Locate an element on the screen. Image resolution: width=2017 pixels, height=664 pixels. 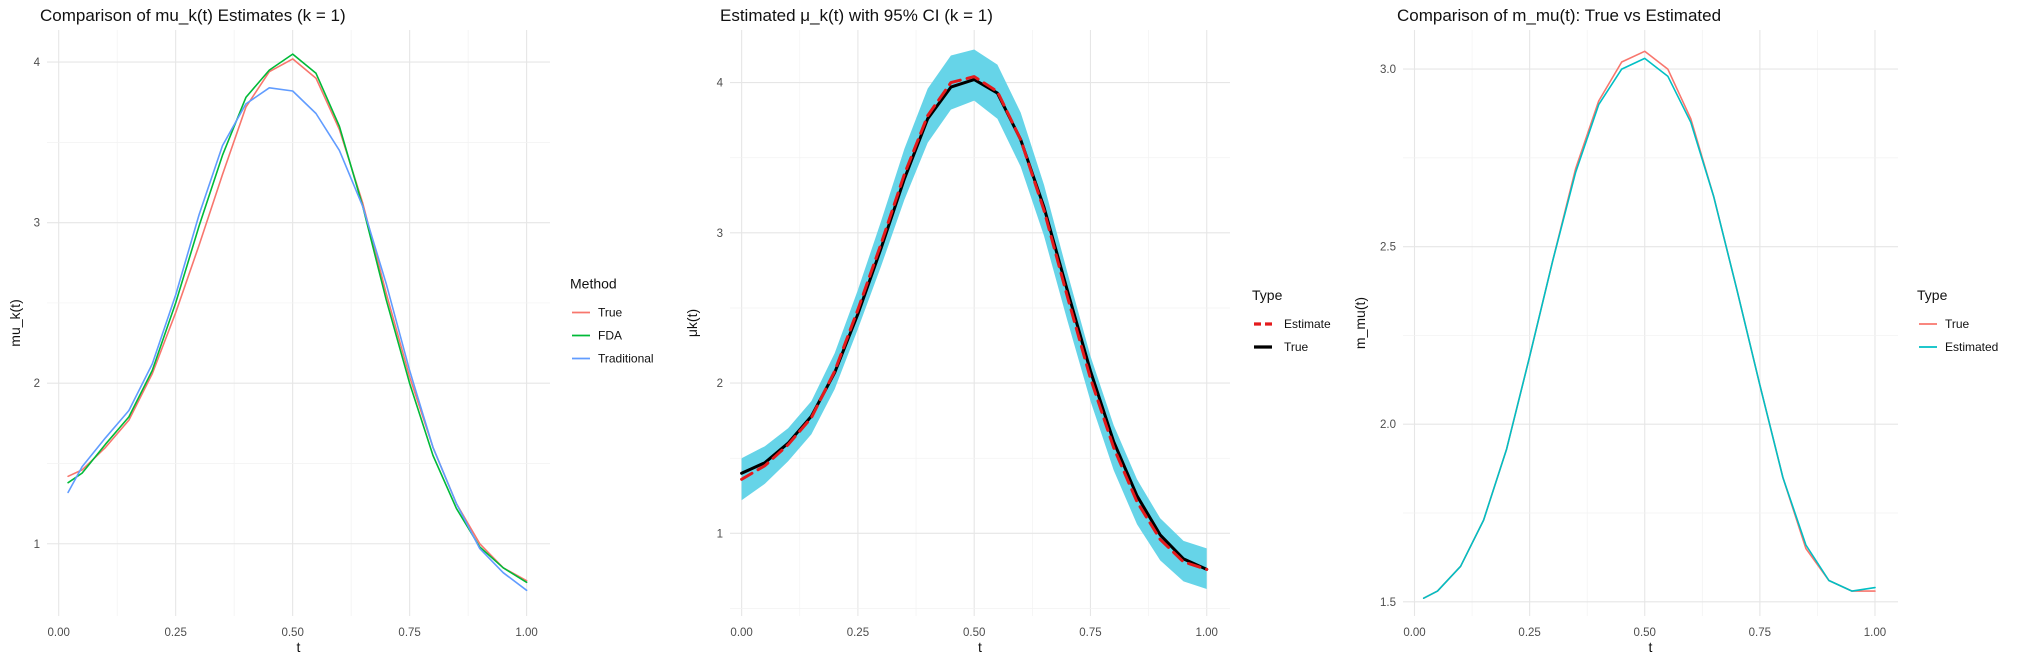
legend-label-estimate: Estimate is located at coordinates (1307, 324).